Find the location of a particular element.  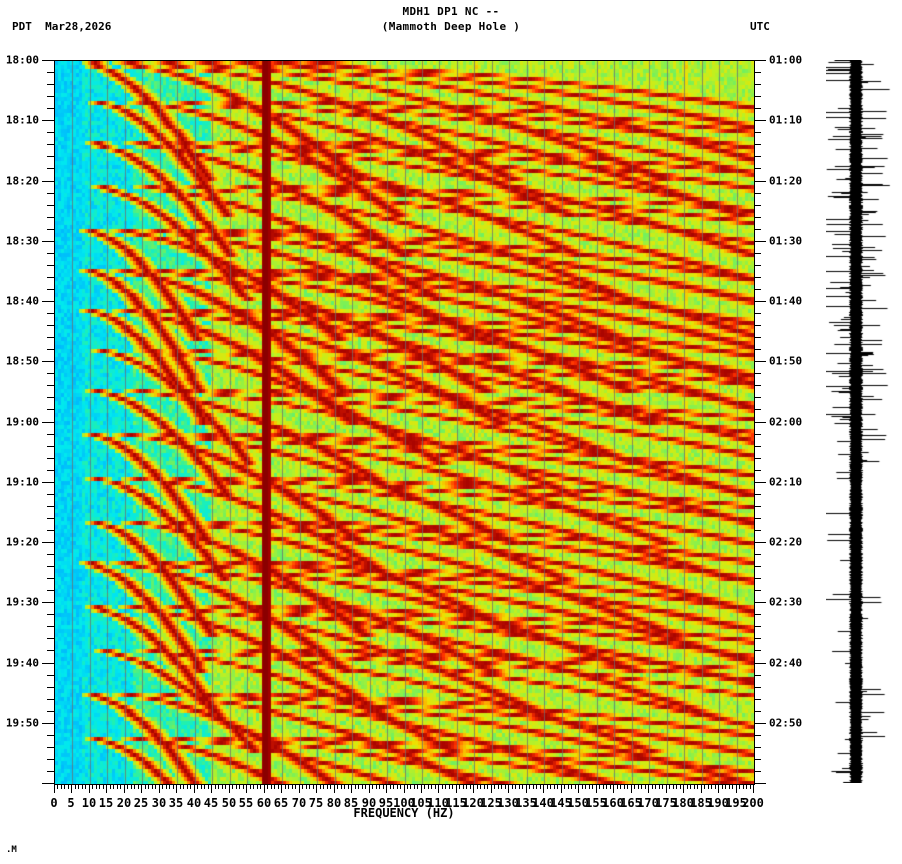

frequency-tick-label: 40 is located at coordinates (194, 803).